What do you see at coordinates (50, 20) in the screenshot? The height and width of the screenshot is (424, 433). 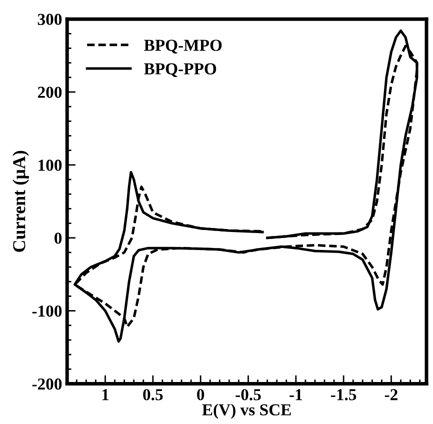 I see `y-tick-label: 300` at bounding box center [50, 20].